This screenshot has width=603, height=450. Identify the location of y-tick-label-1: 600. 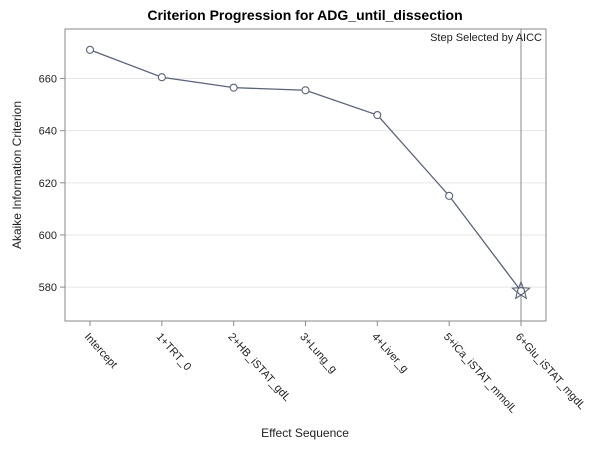
(48, 236).